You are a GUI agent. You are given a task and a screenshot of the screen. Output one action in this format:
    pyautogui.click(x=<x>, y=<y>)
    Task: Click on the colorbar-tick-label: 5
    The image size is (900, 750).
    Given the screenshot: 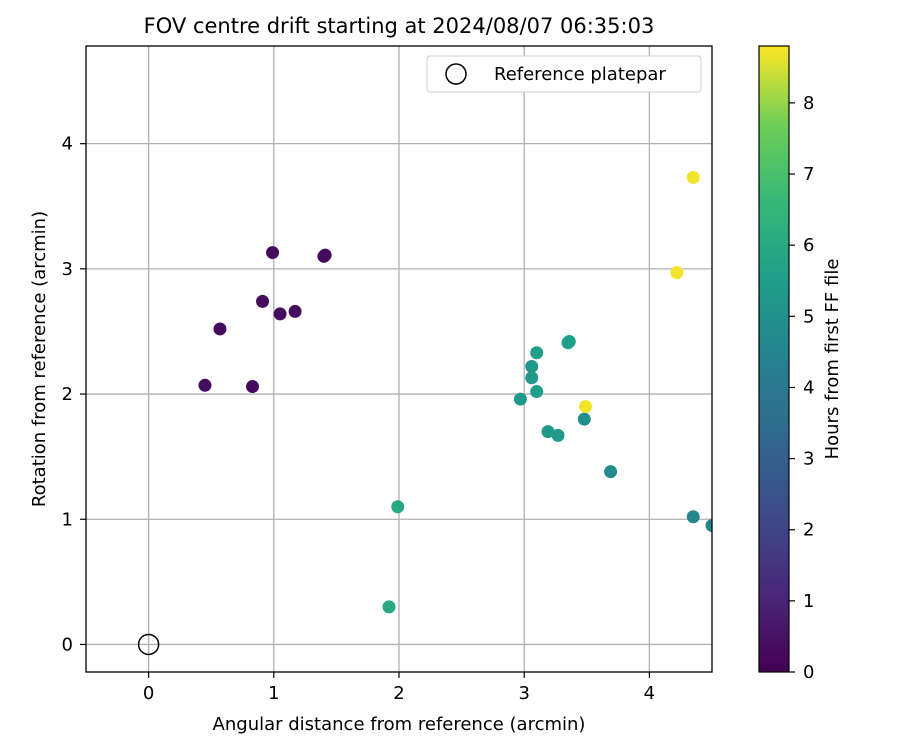 What is the action you would take?
    pyautogui.click(x=808, y=316)
    